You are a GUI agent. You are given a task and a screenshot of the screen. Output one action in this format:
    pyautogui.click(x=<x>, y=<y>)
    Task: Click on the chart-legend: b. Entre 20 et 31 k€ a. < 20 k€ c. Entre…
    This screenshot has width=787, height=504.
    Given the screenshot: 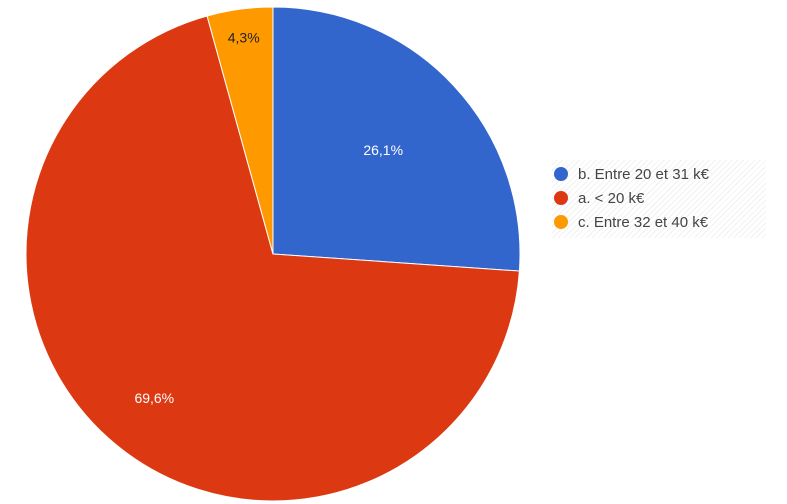 What is the action you would take?
    pyautogui.click(x=659, y=199)
    